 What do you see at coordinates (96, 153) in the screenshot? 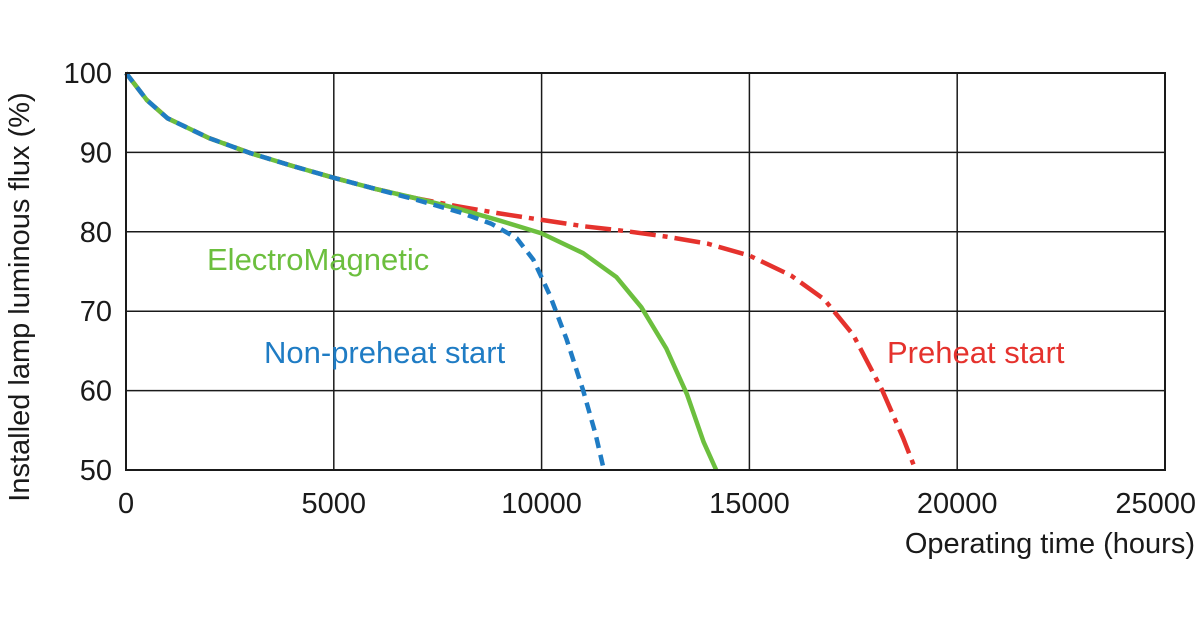
I see `y-tick-label: 90` at bounding box center [96, 153].